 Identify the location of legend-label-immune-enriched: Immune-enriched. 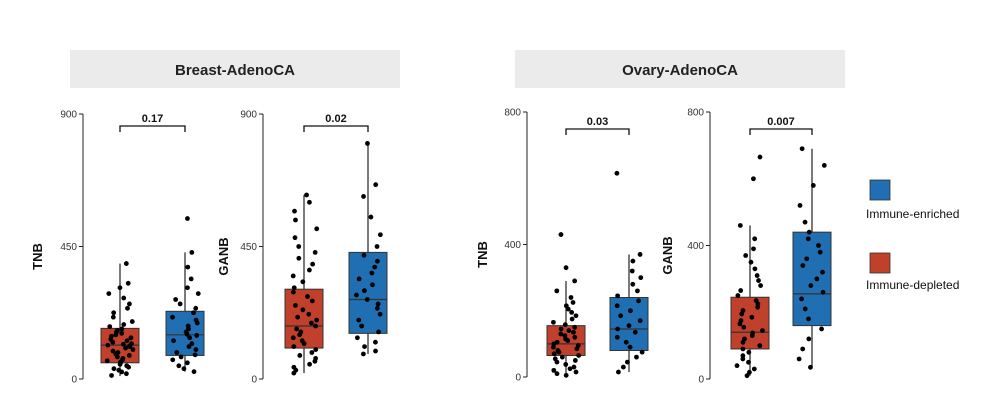
(912, 214).